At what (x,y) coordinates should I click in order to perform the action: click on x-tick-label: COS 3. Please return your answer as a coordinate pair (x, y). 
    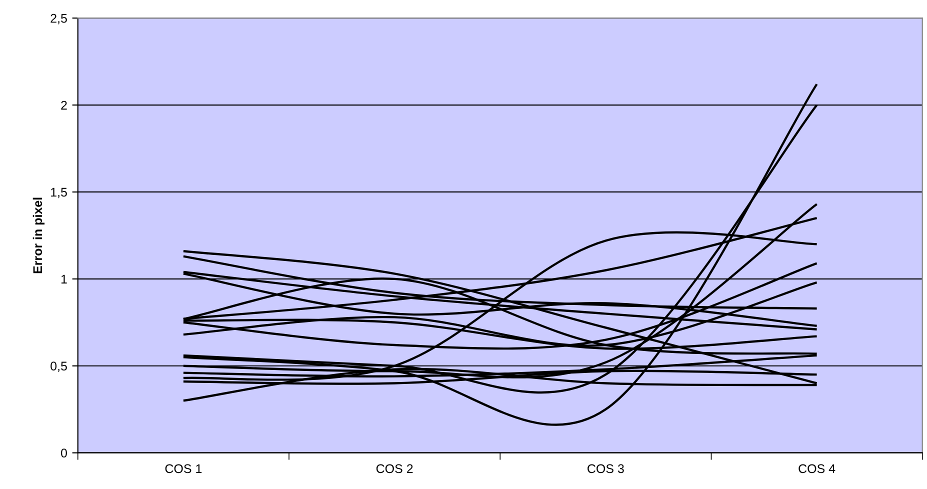
    Looking at the image, I should click on (606, 469).